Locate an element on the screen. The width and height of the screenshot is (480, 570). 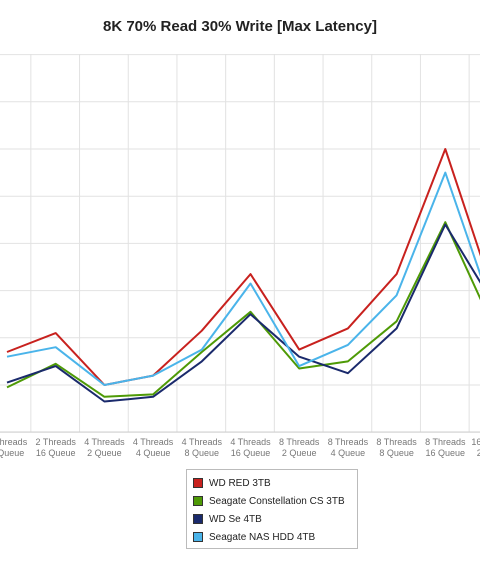
legend-item: Seagate Constellation CS 3TB is located at coordinates (275, 501).